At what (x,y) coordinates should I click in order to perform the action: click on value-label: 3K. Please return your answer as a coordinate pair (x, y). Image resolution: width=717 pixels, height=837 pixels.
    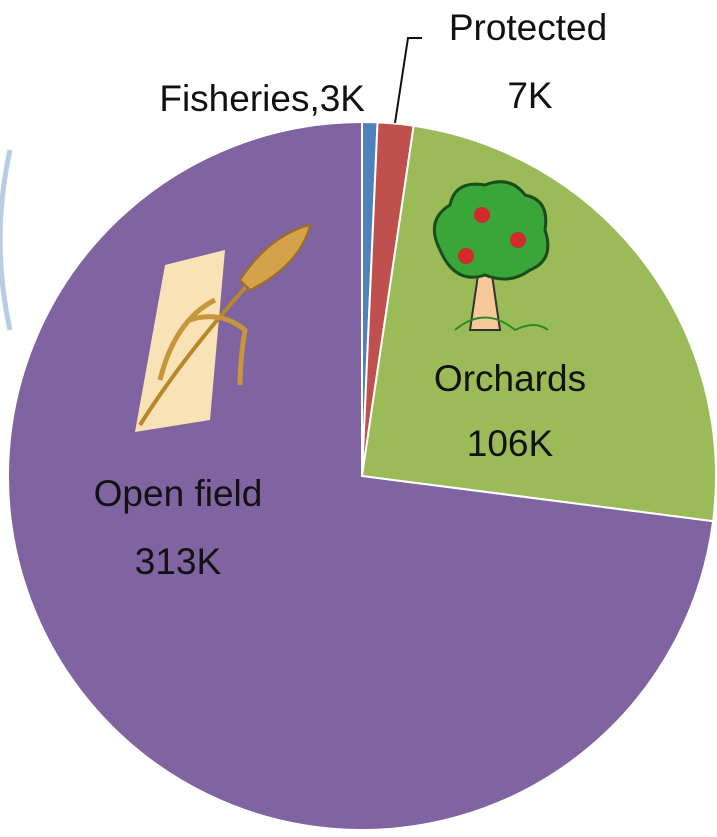
    Looking at the image, I should click on (343, 98).